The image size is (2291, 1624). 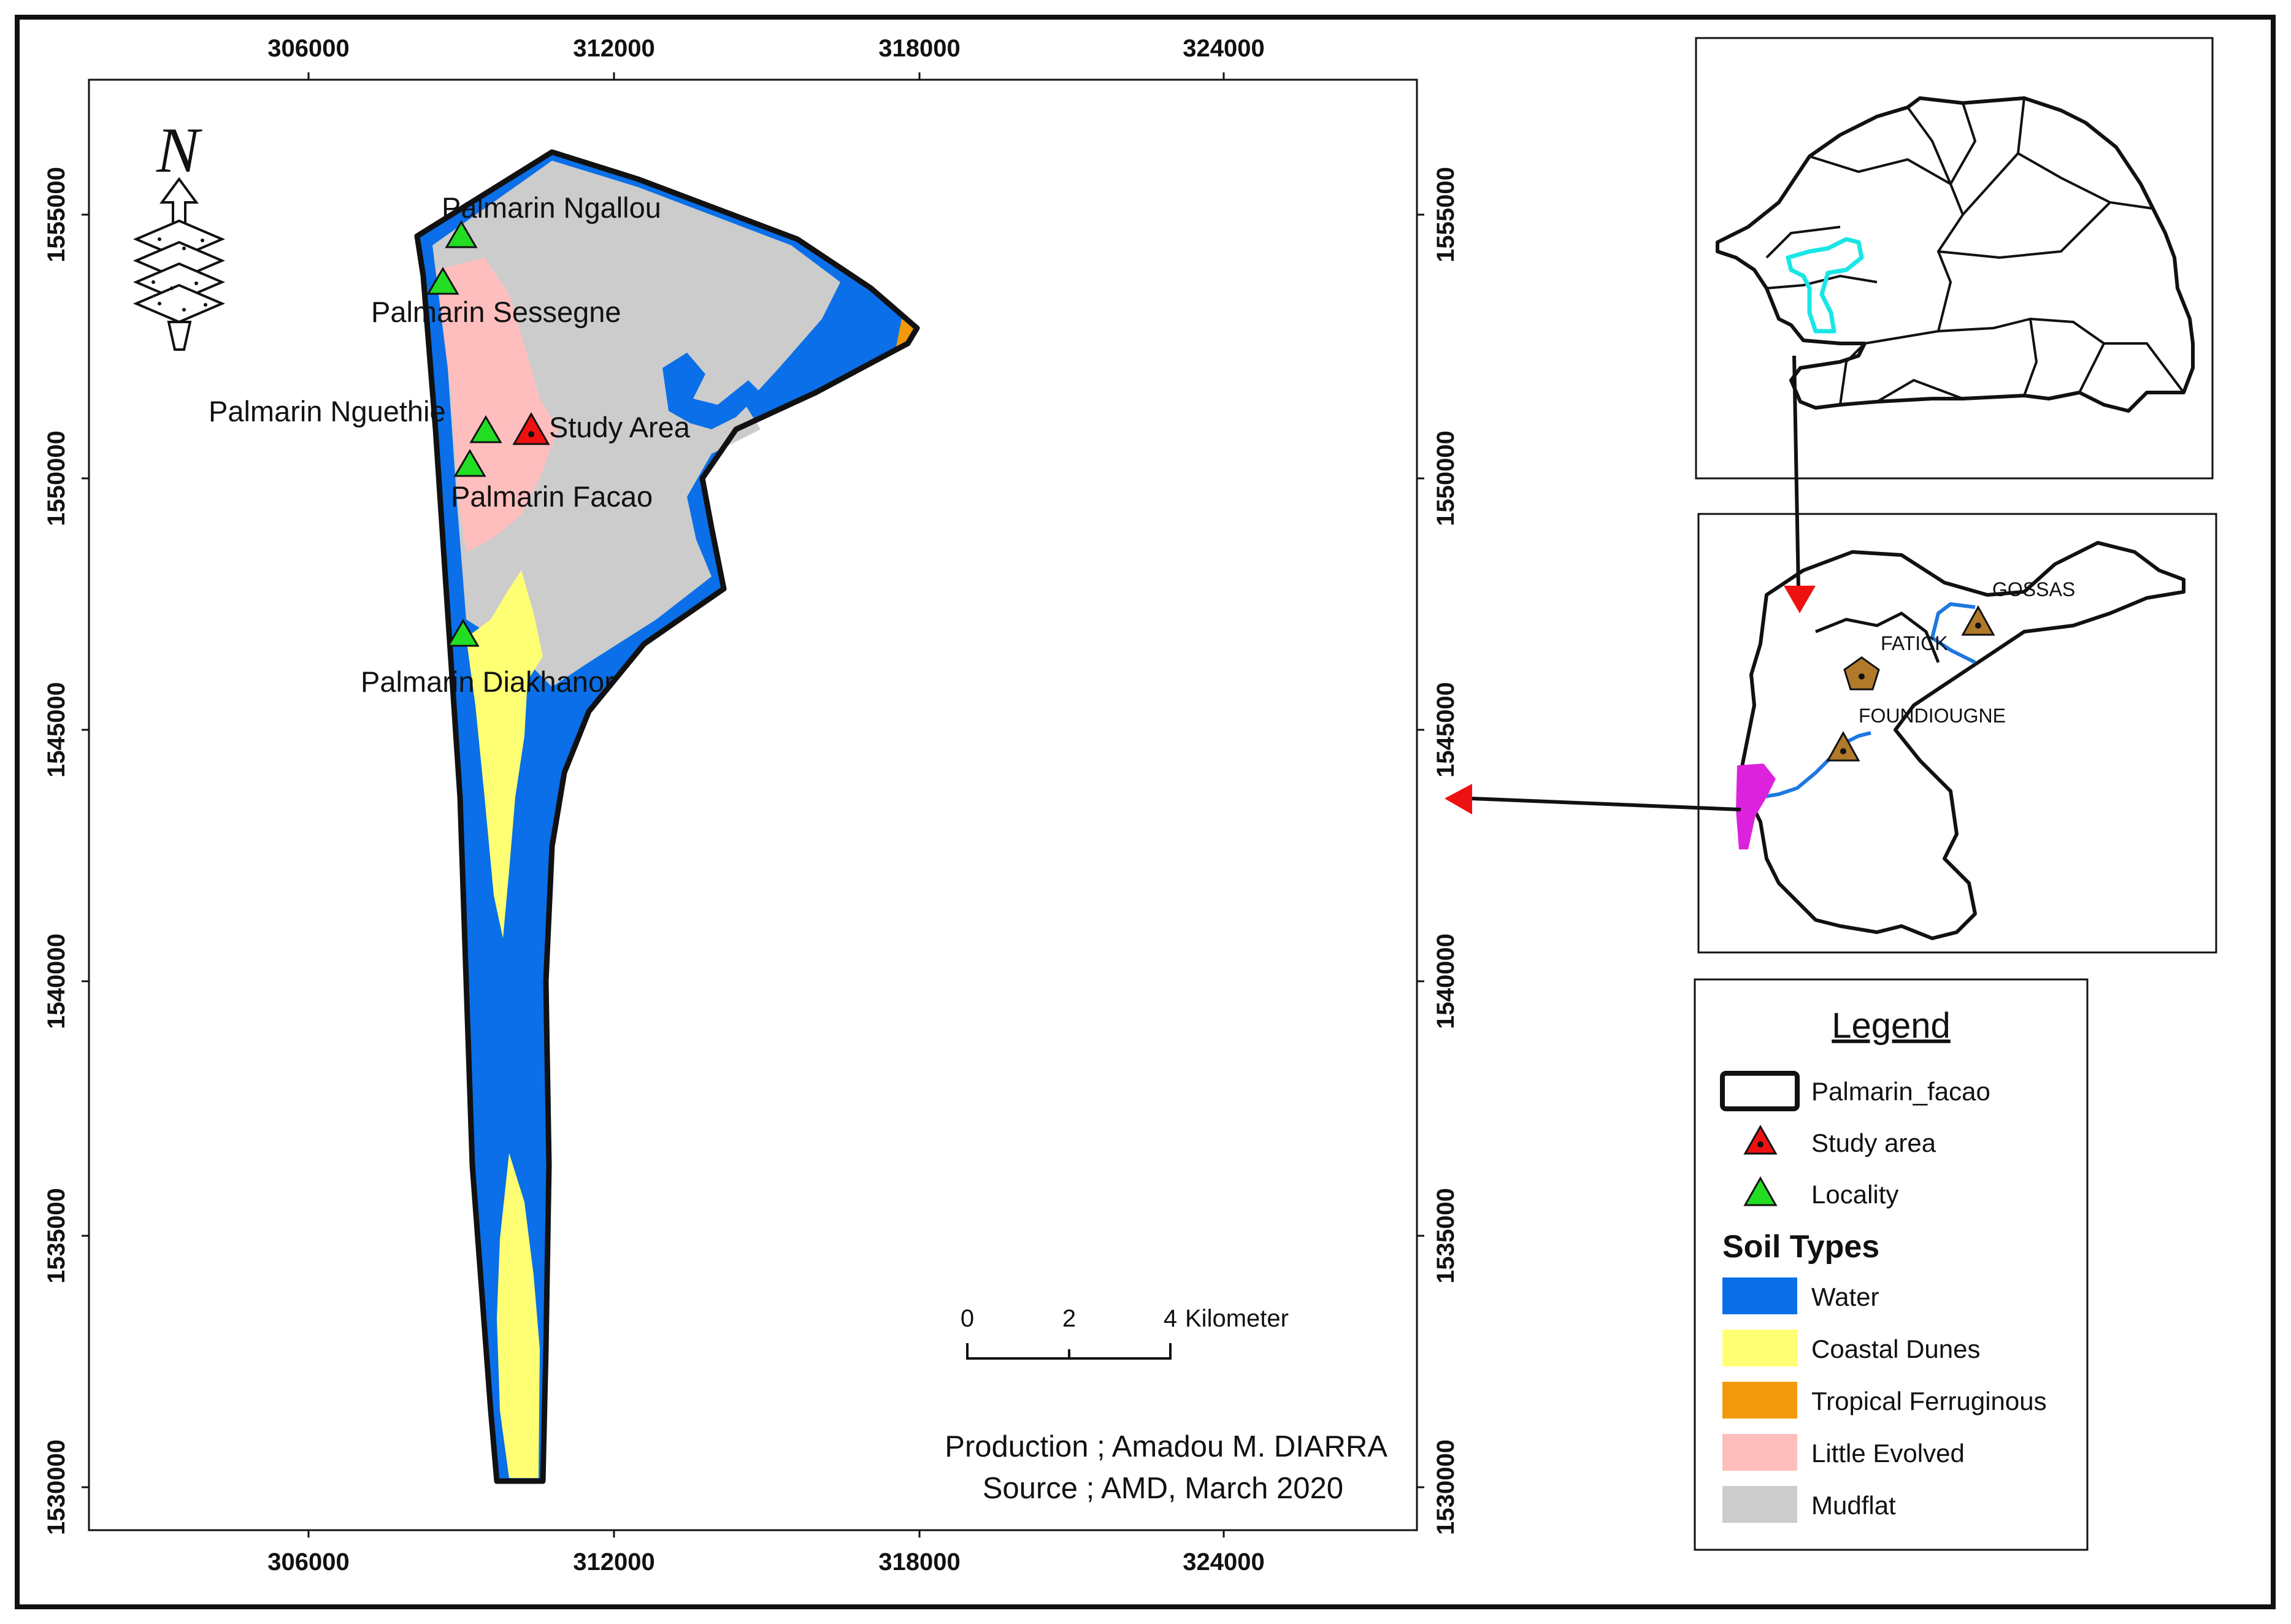 I want to click on scale-unit: Kilometer, so click(x=1237, y=1318).